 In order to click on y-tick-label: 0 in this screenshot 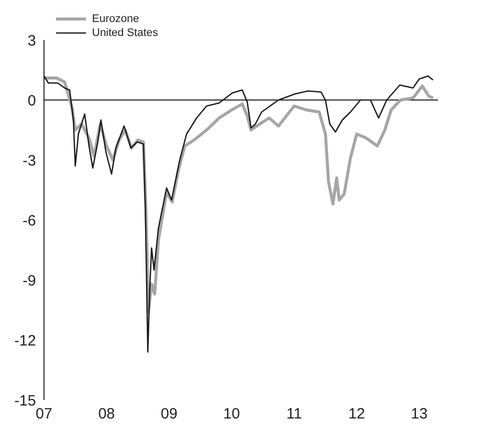, I will do `click(32, 101)`.